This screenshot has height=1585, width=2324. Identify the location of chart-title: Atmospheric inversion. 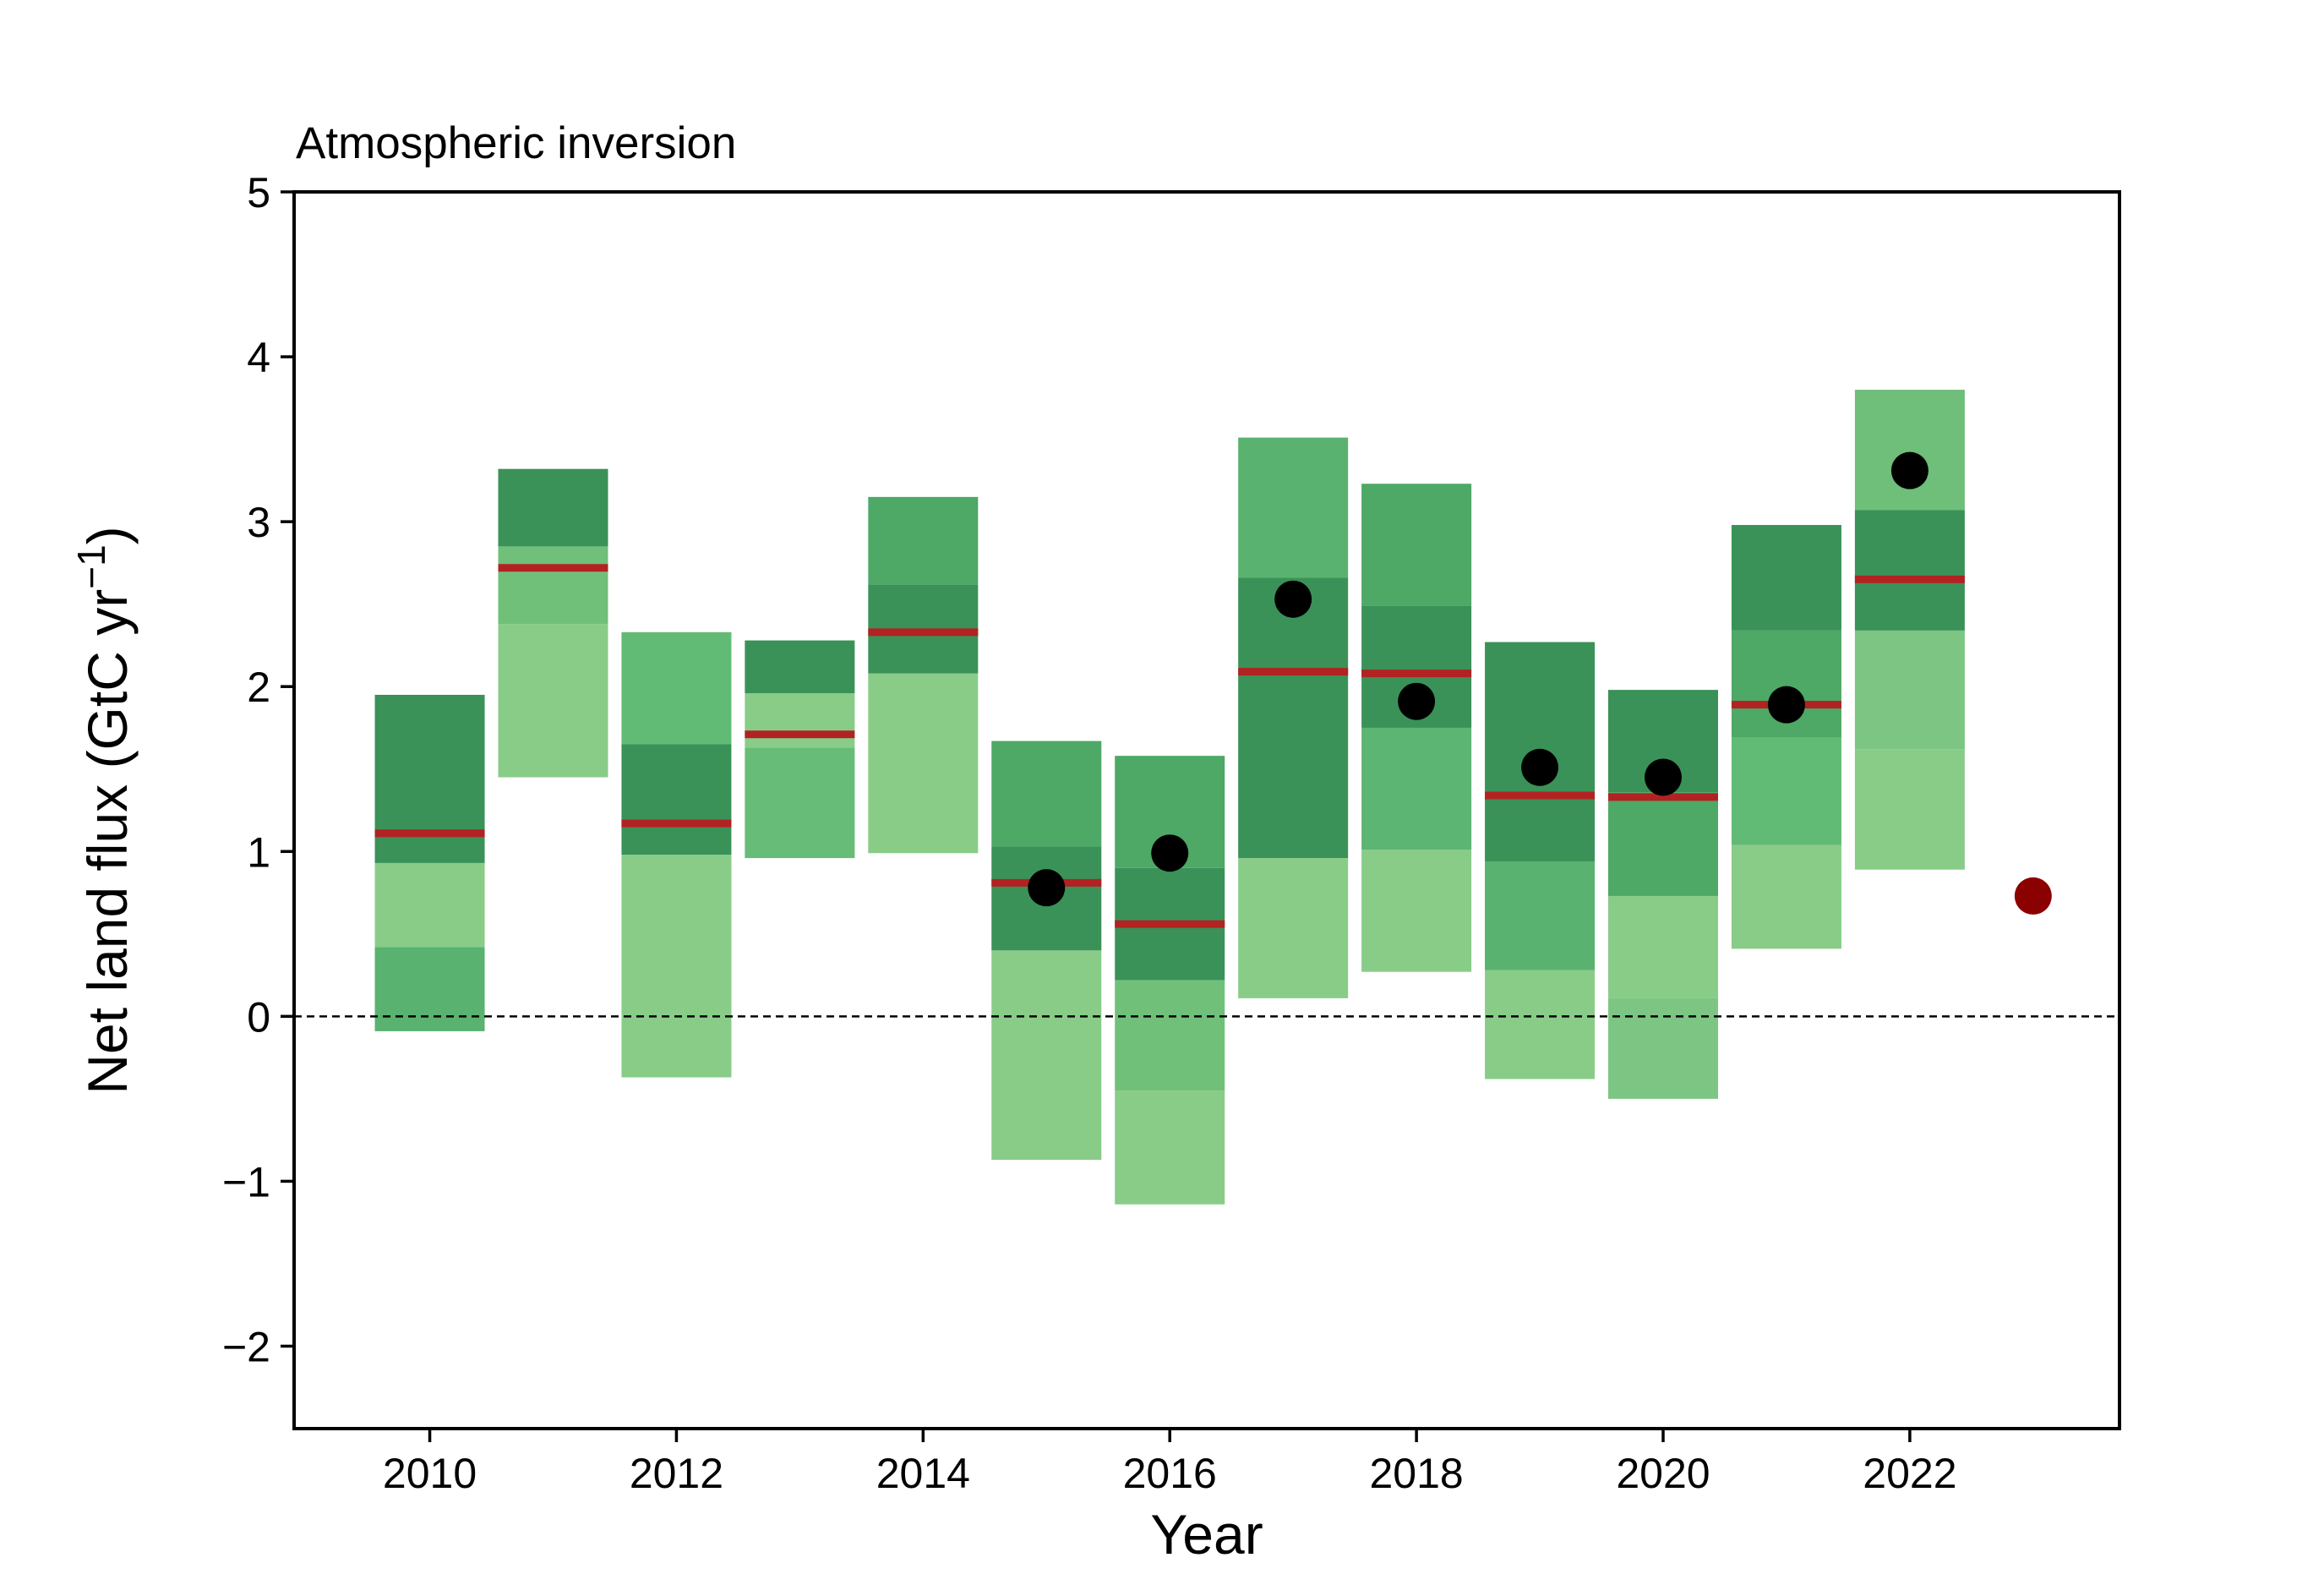
(516, 143).